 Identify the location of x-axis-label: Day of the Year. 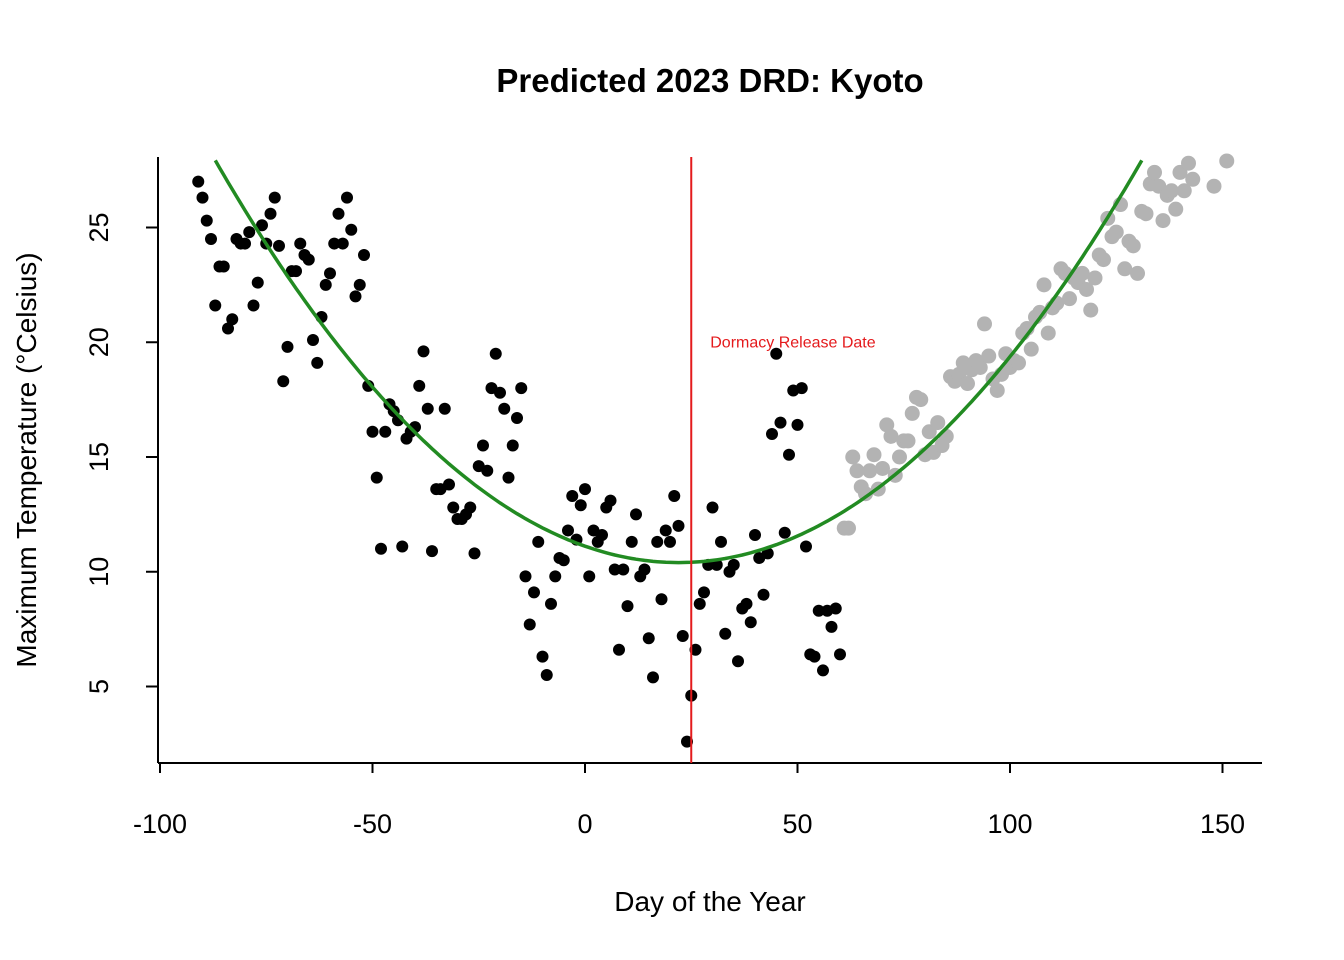
(709, 901).